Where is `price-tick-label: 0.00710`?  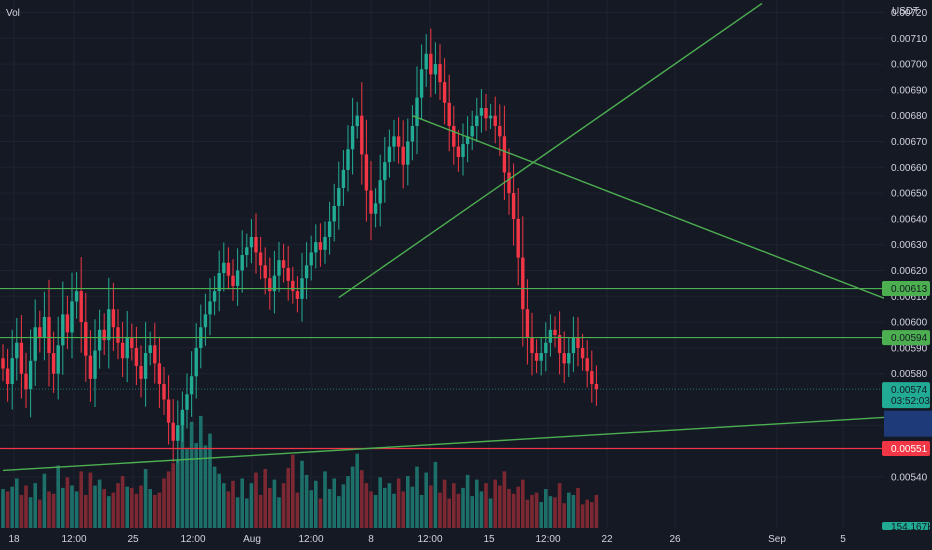 price-tick-label: 0.00710 is located at coordinates (909, 39).